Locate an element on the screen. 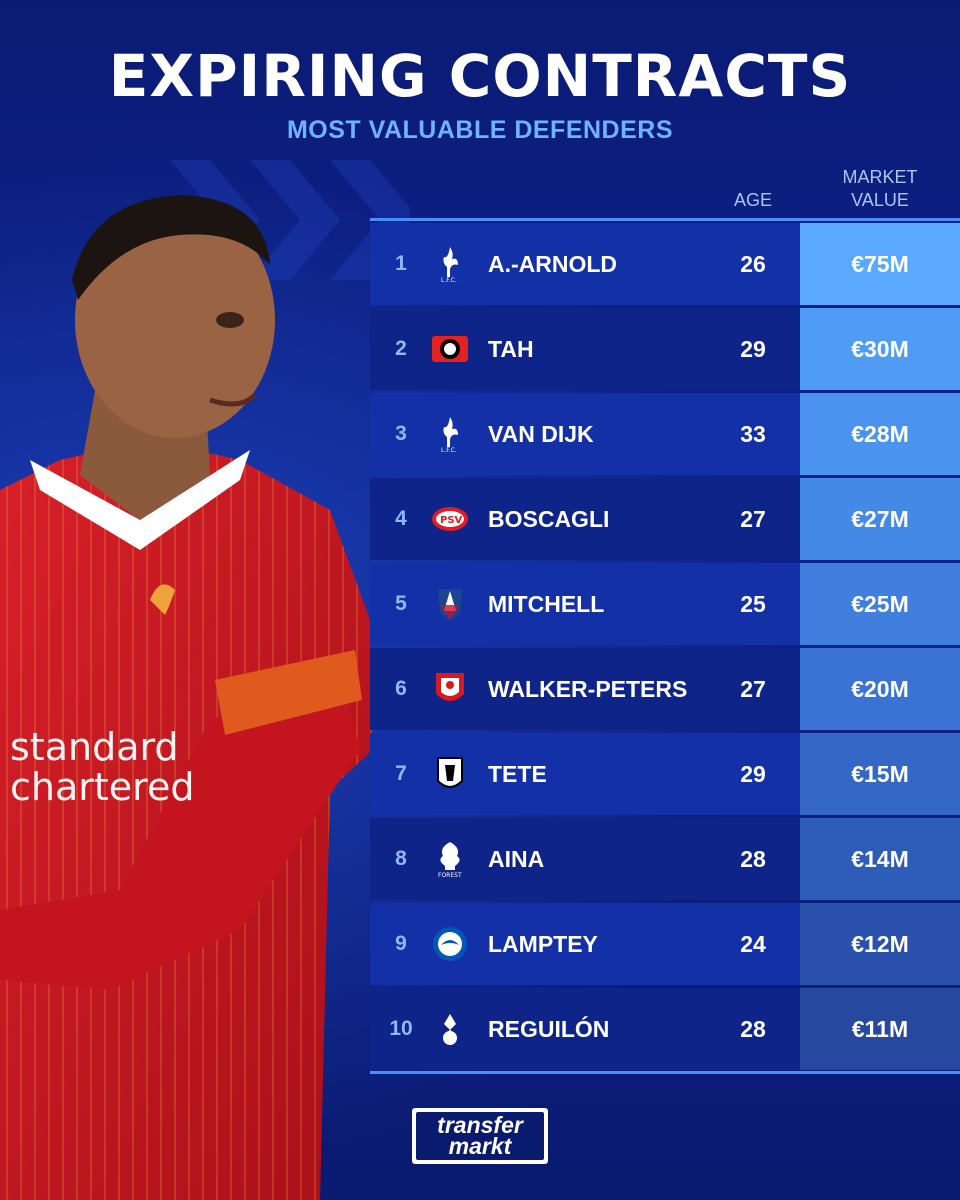 The height and width of the screenshot is (1200, 960). table-row: 9 LAMPTEY 24 €12M is located at coordinates (665, 944).